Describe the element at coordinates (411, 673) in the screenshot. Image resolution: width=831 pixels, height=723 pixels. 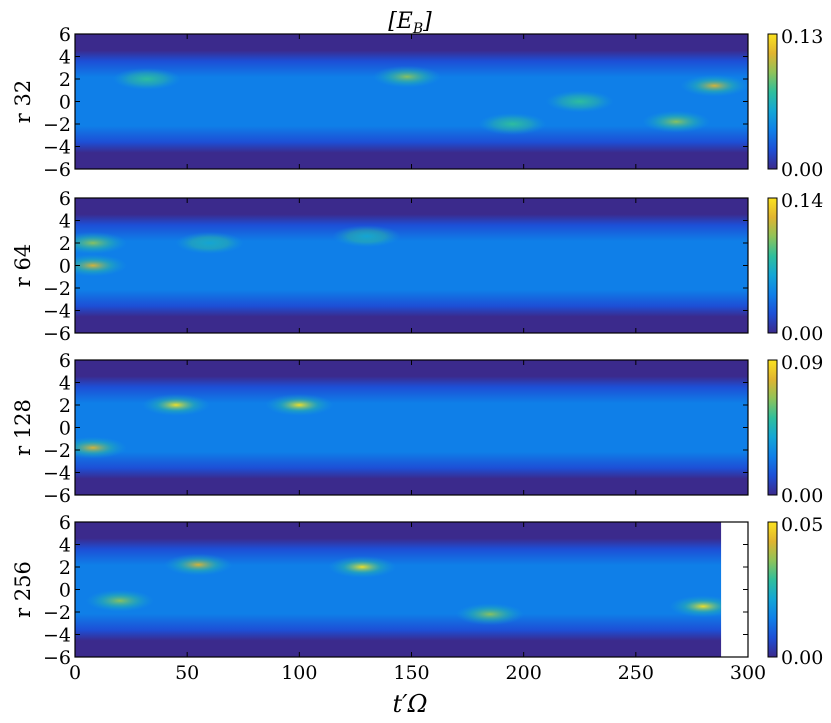
I see `x-tick-label: 150` at that location.